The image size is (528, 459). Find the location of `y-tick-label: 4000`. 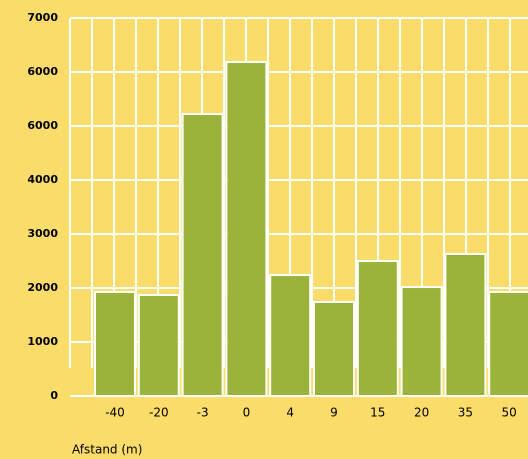

y-tick-label: 4000 is located at coordinates (42, 179).